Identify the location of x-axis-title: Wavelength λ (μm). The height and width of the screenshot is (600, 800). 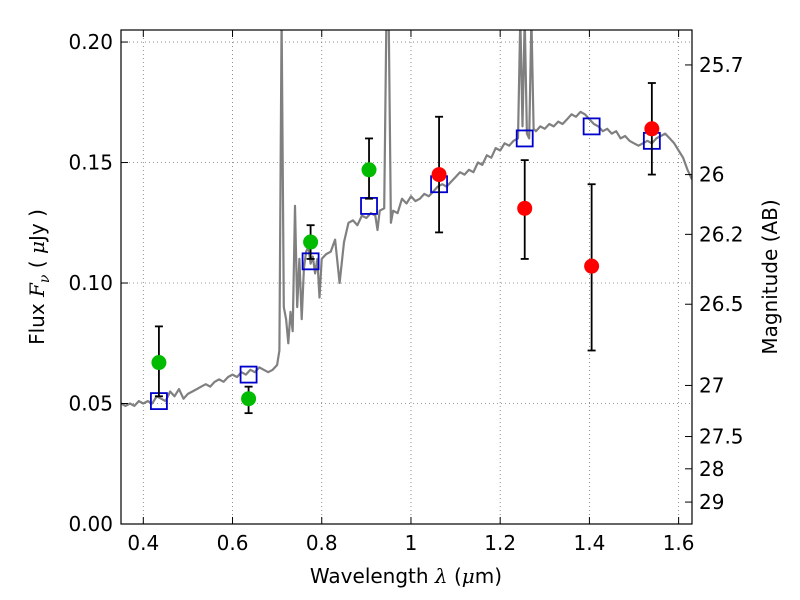
(406, 576).